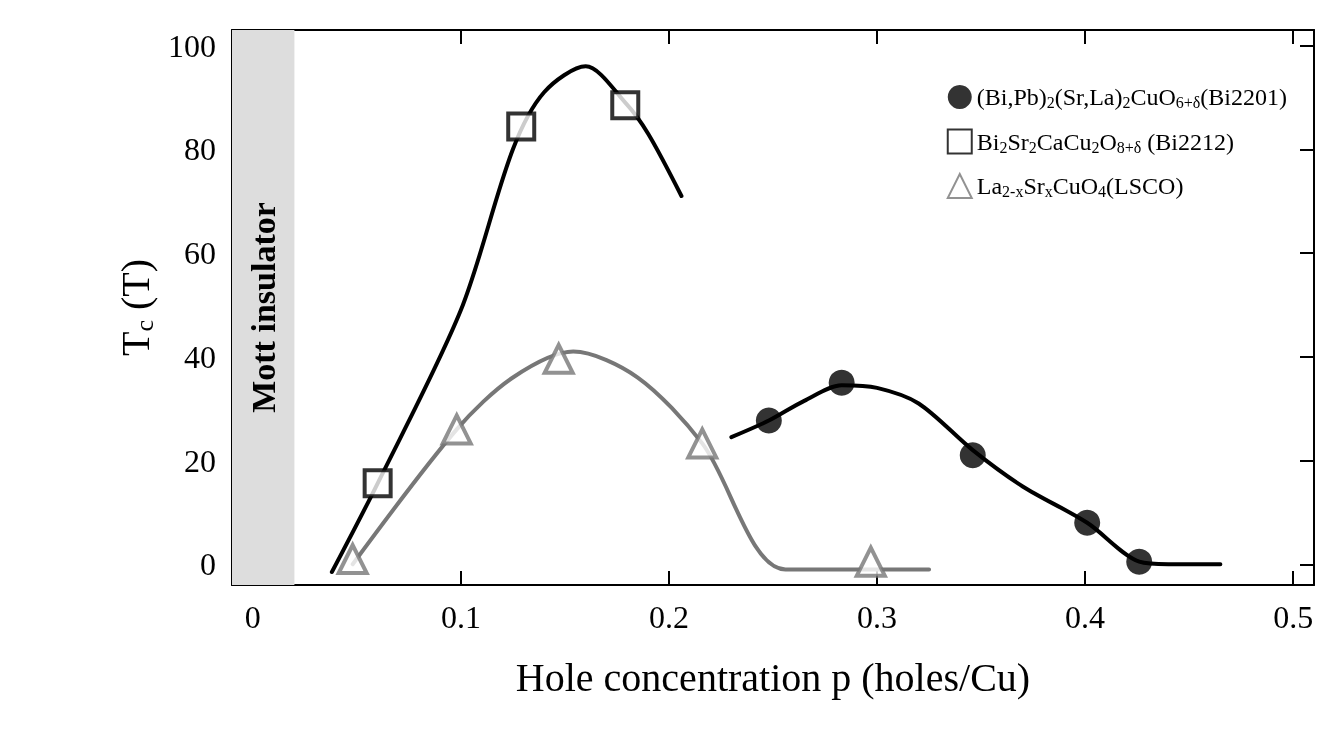 This screenshot has height=753, width=1342. I want to click on x-axis-title: Hole concentration p (holes/Cu), so click(773, 677).